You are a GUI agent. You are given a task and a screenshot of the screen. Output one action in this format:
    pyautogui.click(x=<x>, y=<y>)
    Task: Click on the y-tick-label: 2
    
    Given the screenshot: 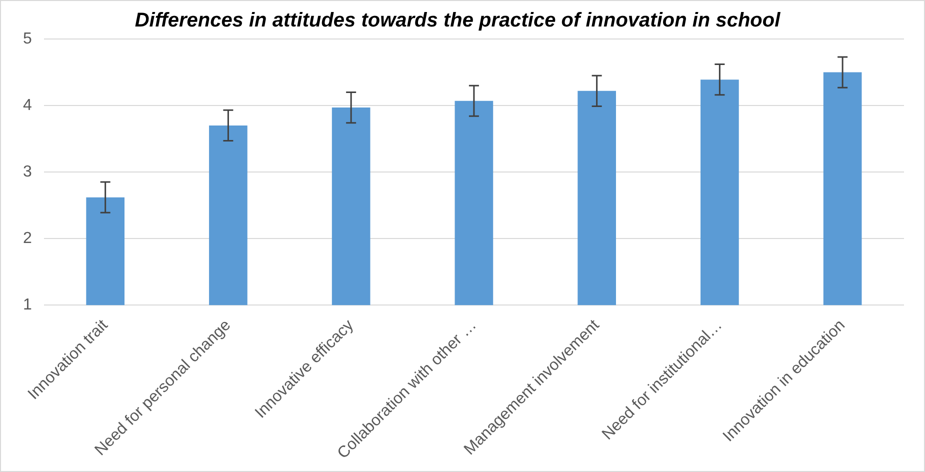 What is the action you would take?
    pyautogui.click(x=27, y=238)
    